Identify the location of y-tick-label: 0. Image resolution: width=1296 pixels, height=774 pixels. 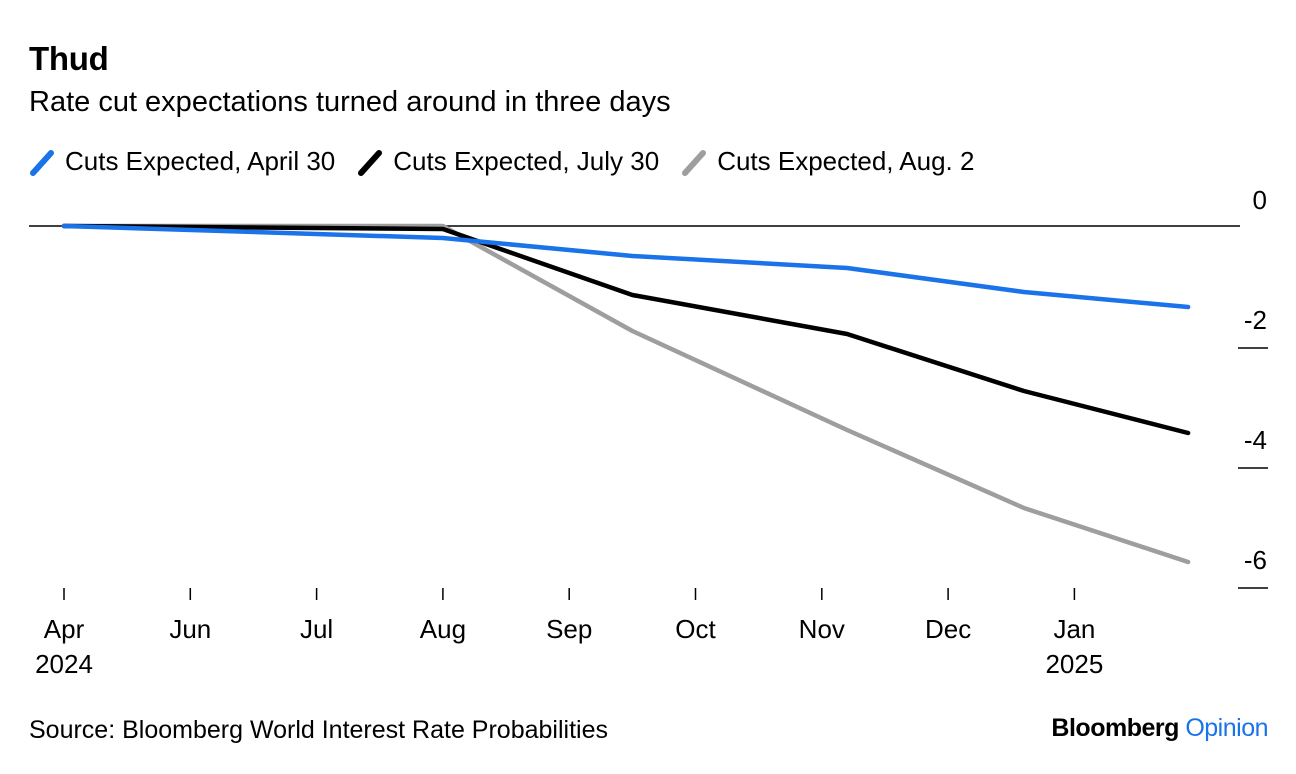
(1260, 200).